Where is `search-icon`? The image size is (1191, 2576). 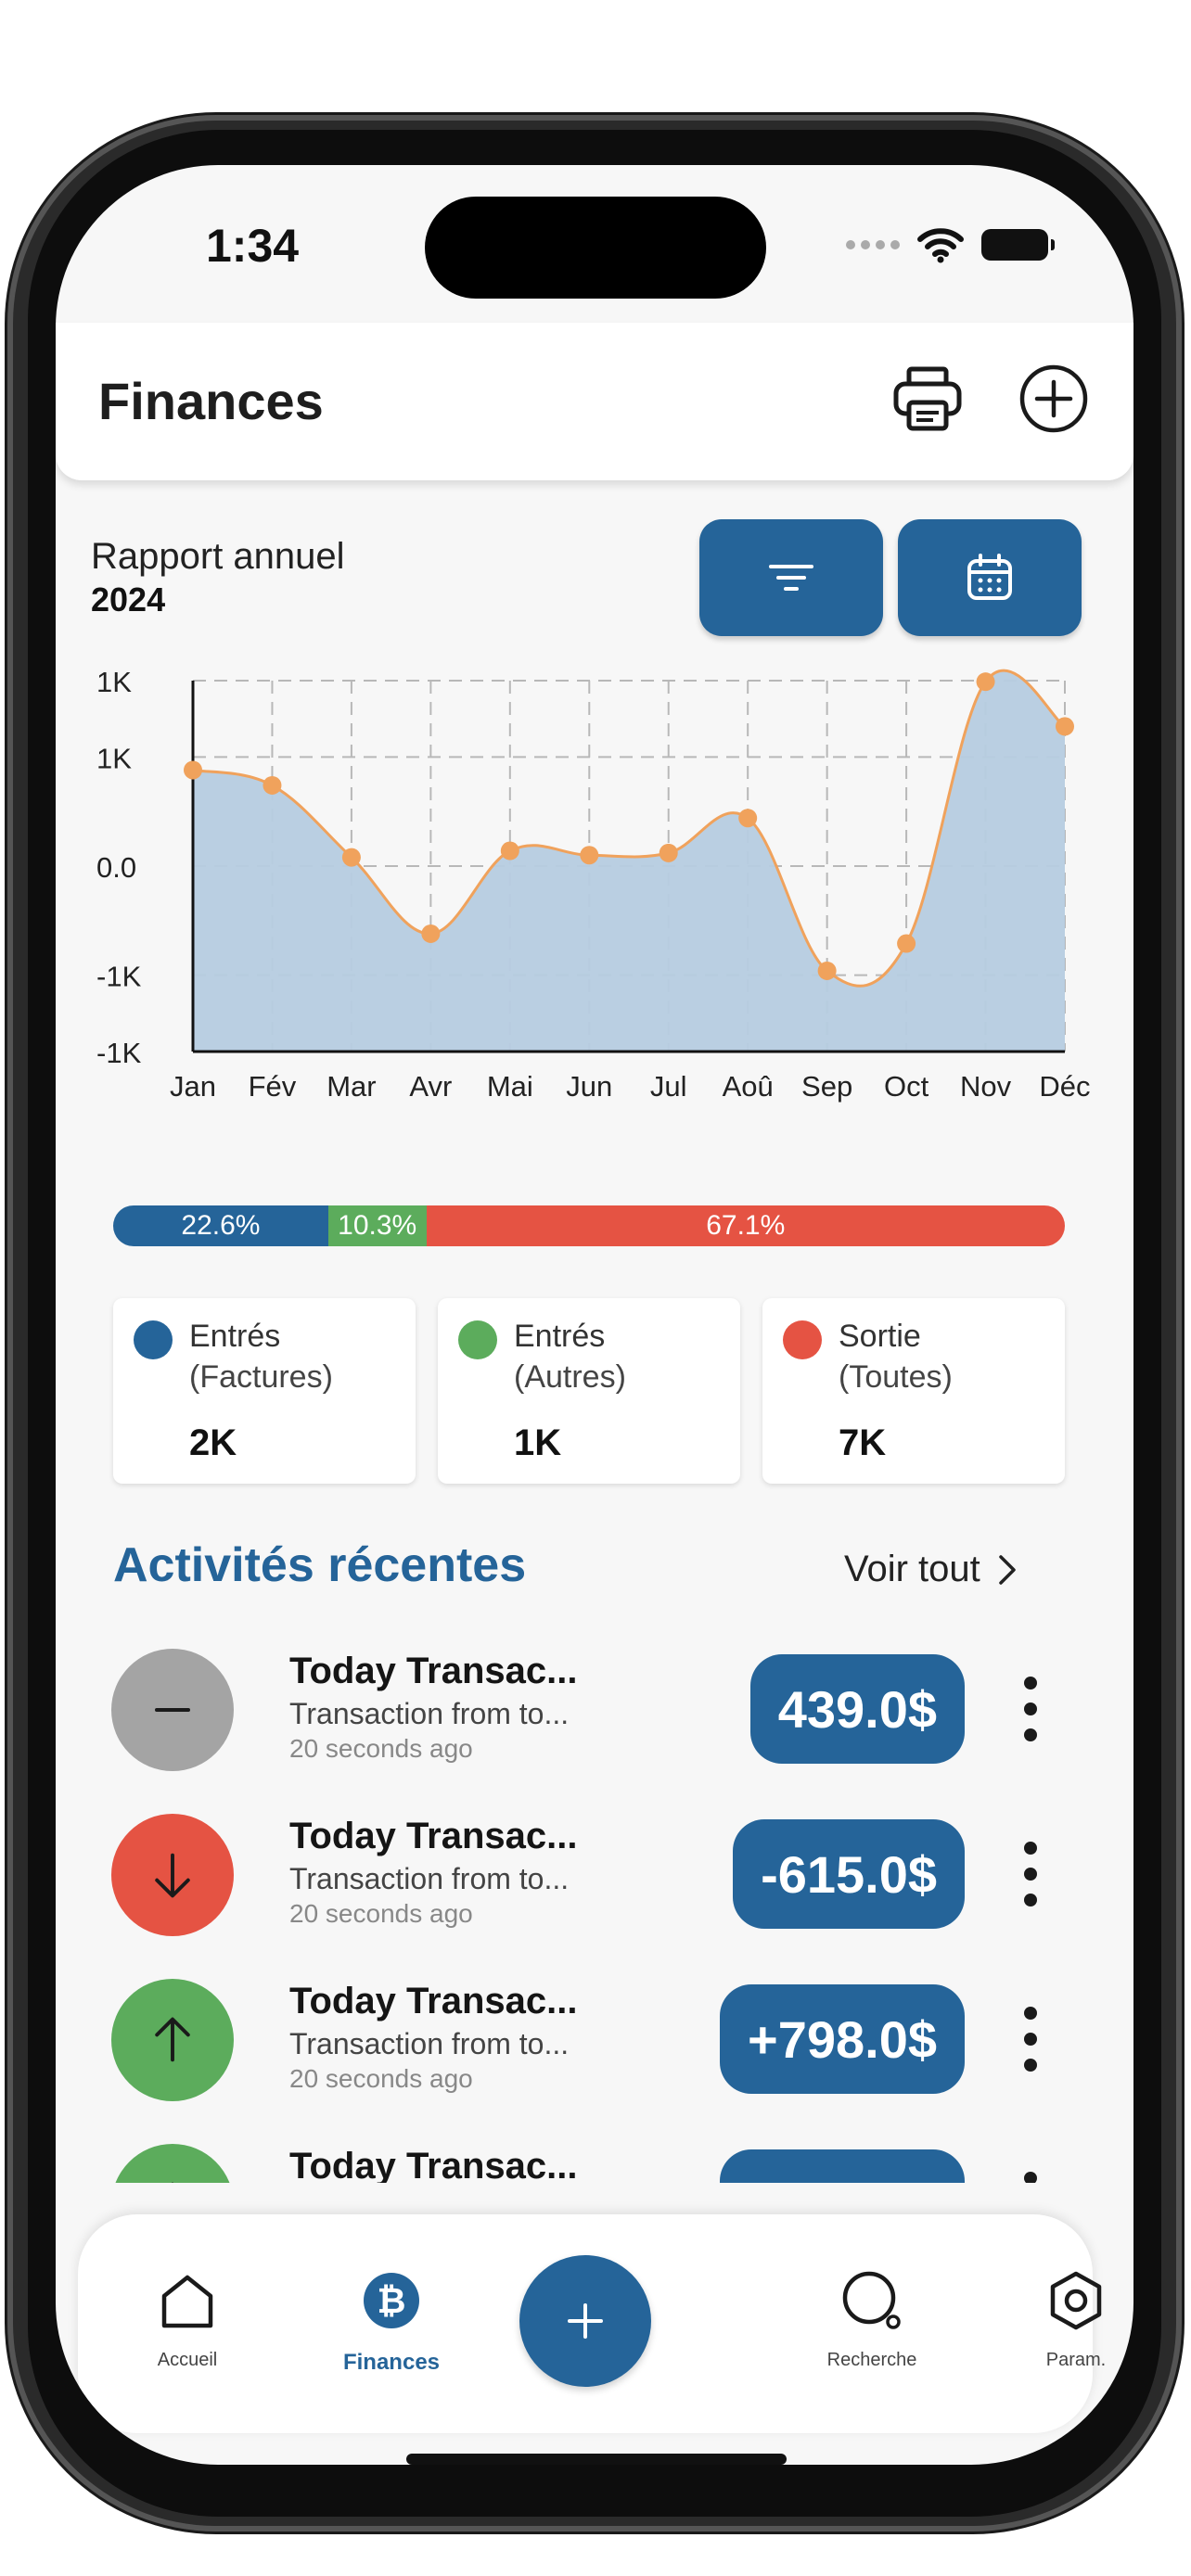
search-icon is located at coordinates (871, 2300).